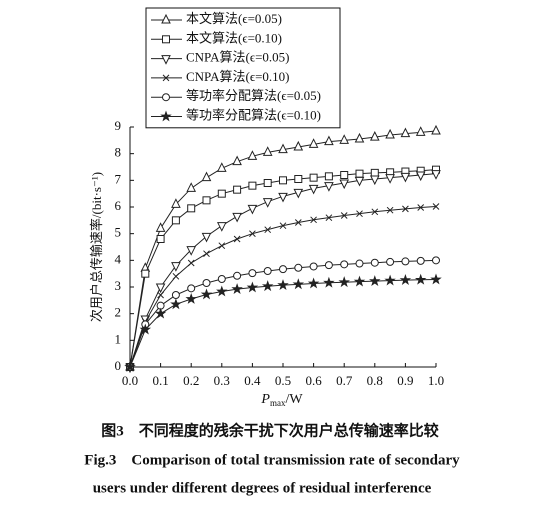 This screenshot has width=538, height=507. What do you see at coordinates (118, 125) in the screenshot?
I see `y-tick-label: 9` at bounding box center [118, 125].